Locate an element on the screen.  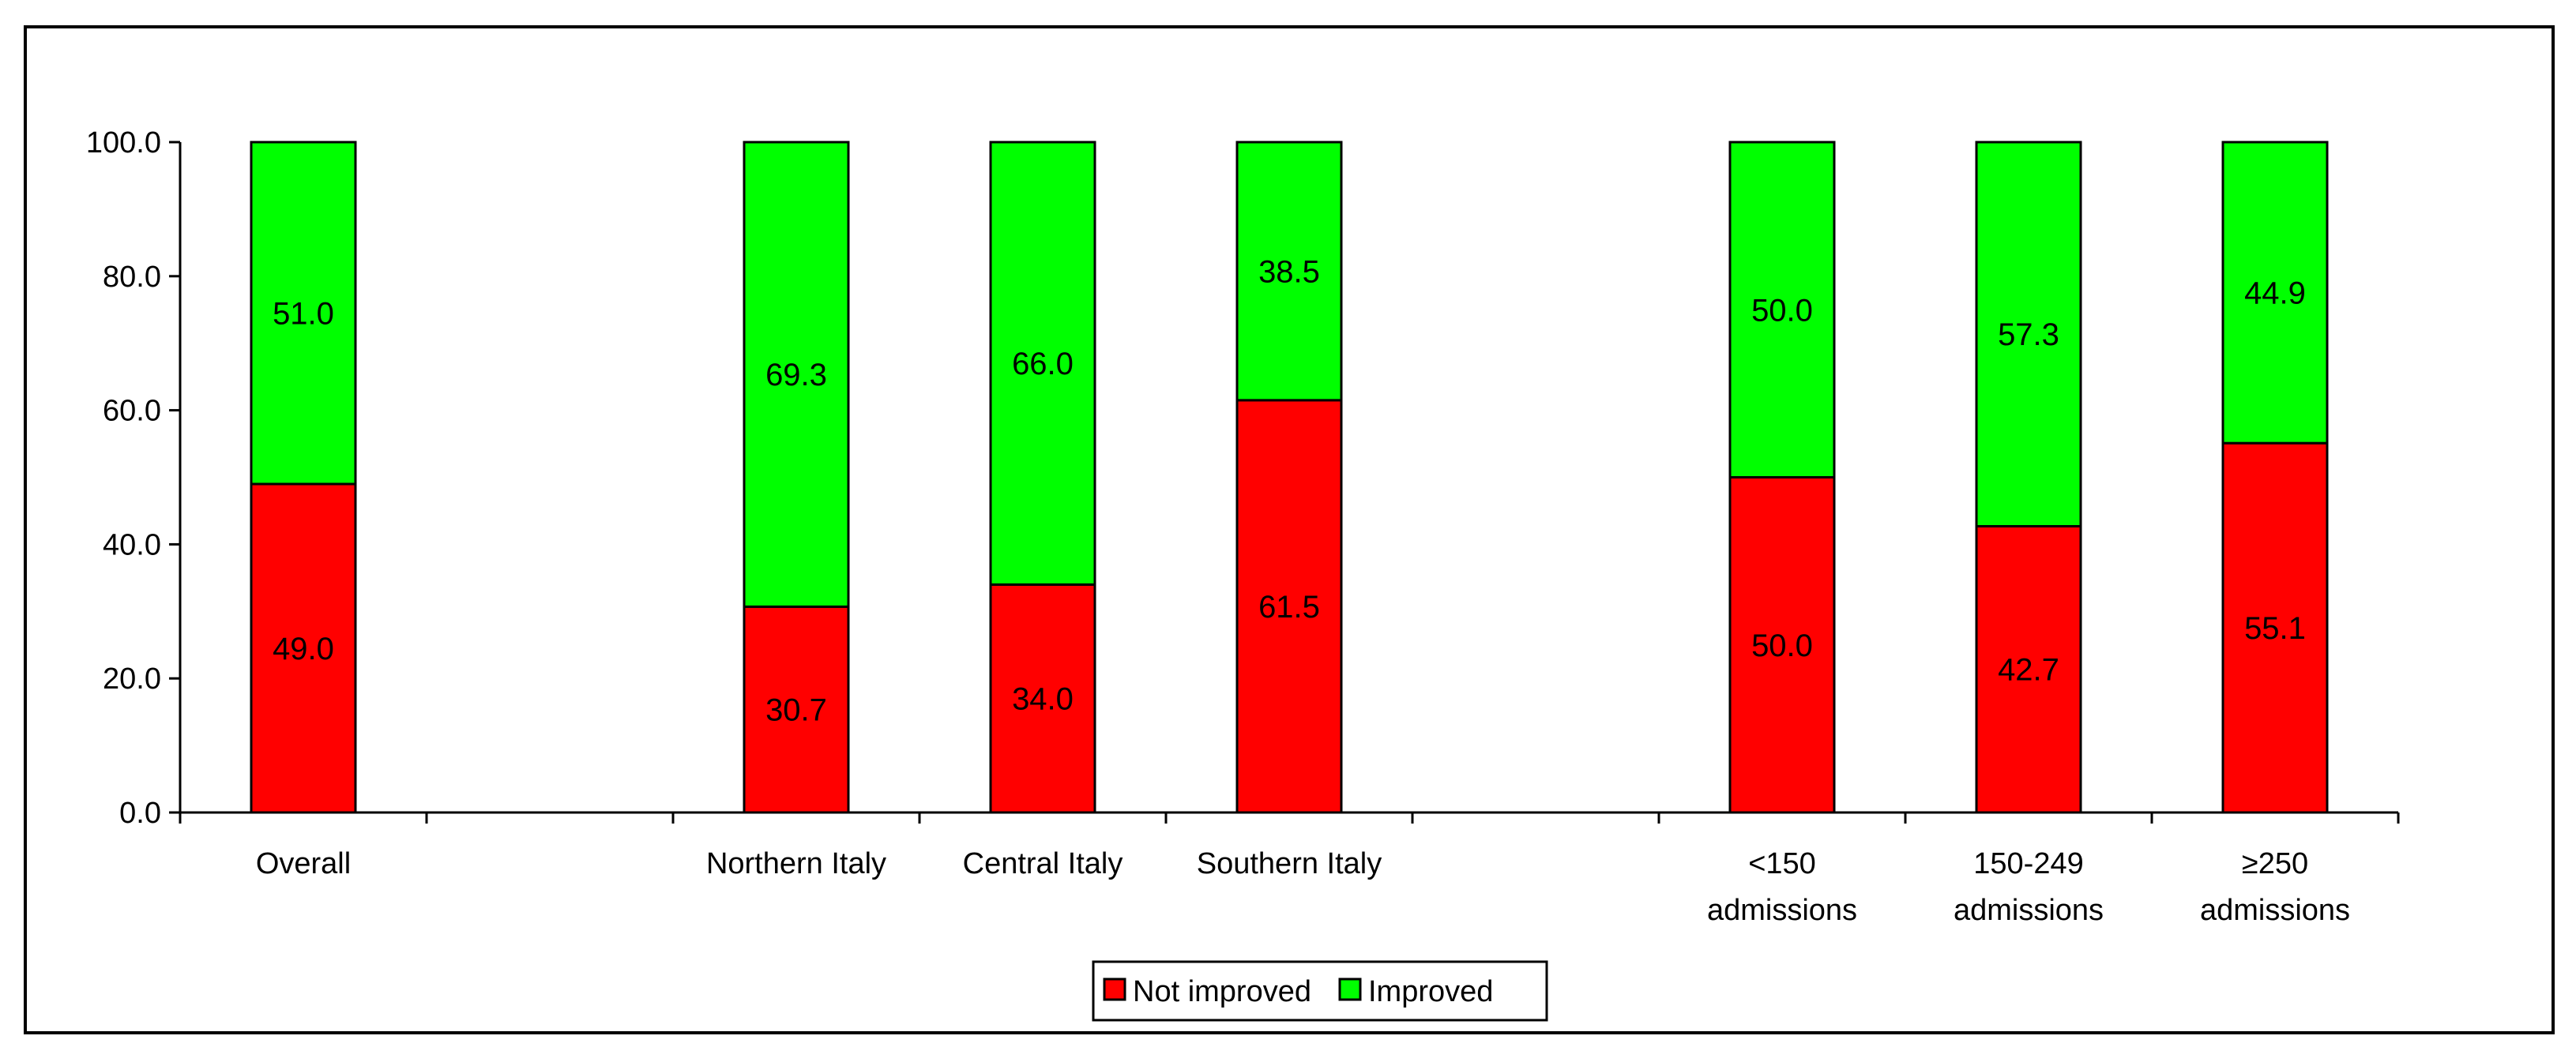
chart-legend: Not improved Improved is located at coordinates (1320, 991).